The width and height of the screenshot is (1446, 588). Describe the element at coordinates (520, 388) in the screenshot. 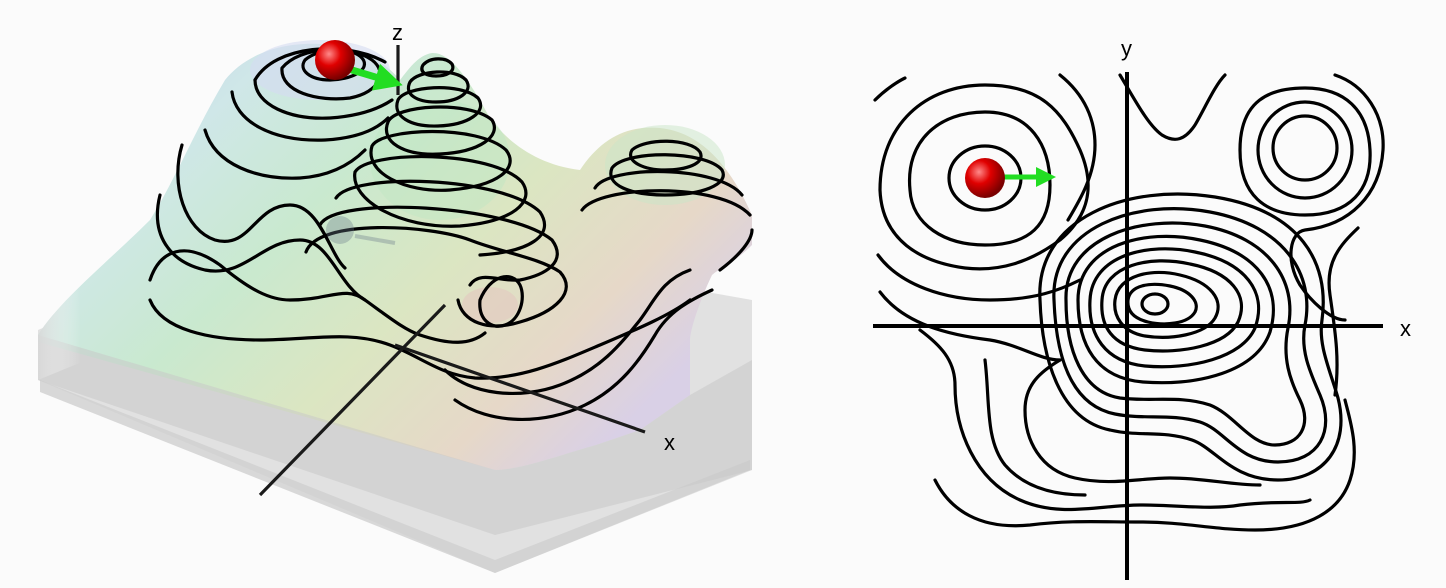

I see `x-axis-3d` at that location.